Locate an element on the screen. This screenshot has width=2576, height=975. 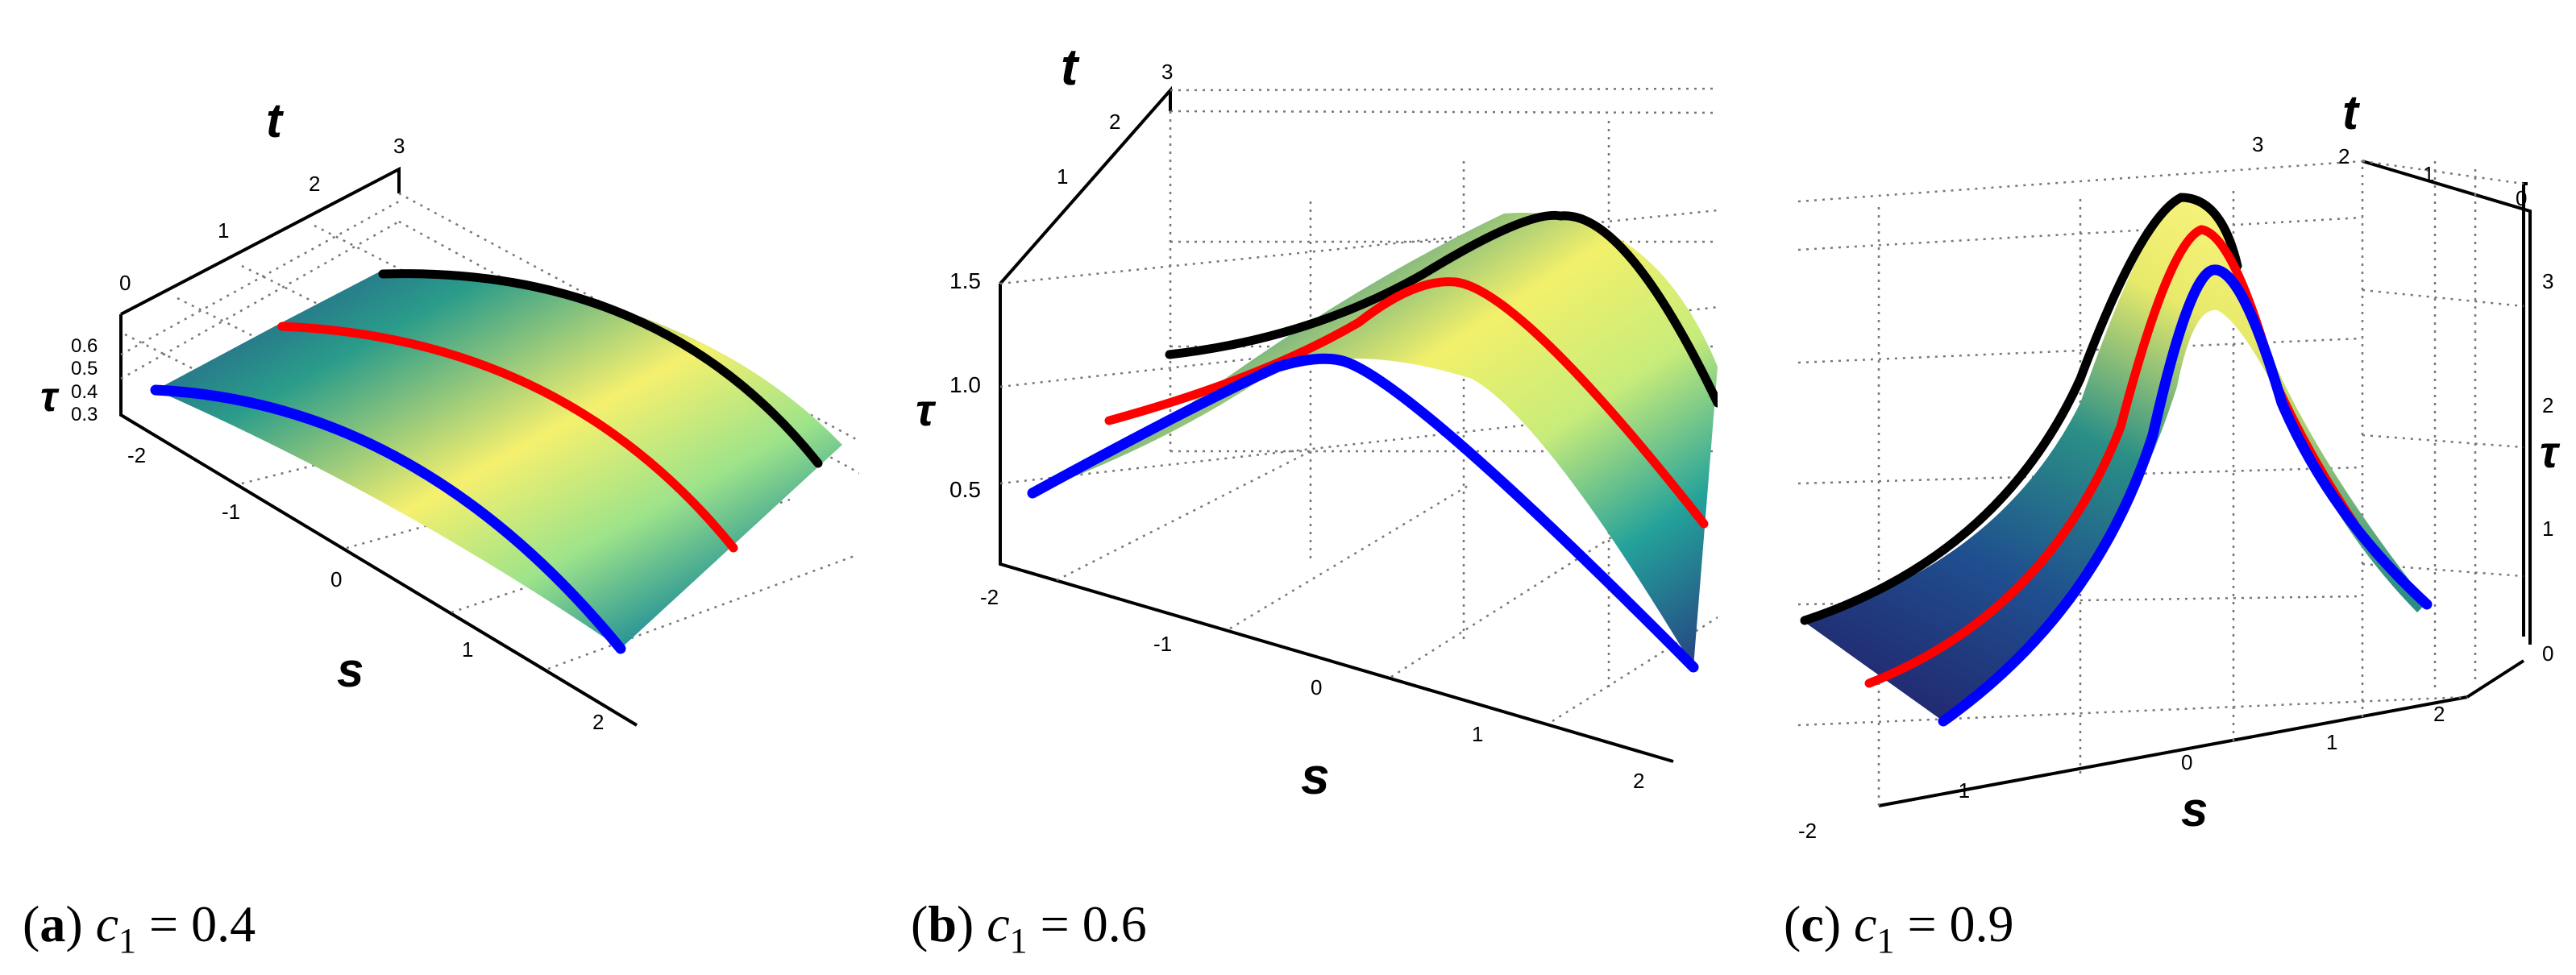
caption-c: (c) c1 = 0.9 is located at coordinates (1899, 927).